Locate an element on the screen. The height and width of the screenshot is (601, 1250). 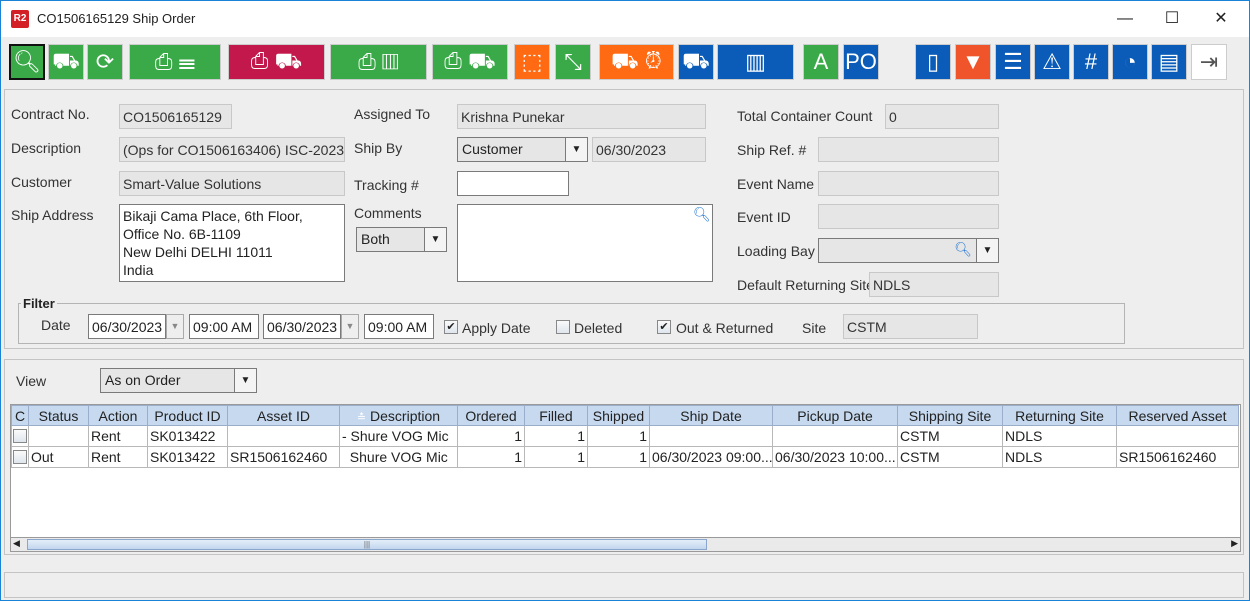
comments-filter-select: Both ▼ is located at coordinates (401, 239).